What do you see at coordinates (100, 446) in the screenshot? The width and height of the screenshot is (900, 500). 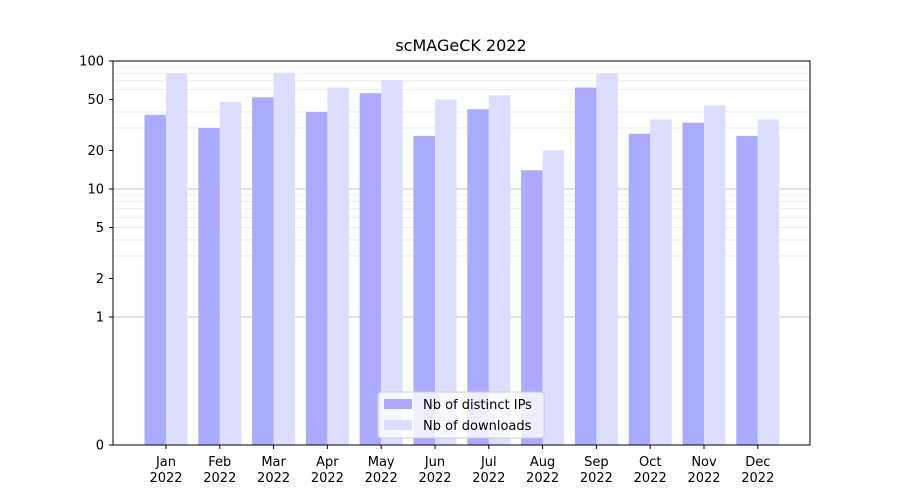 I see `y-tick-label: 0` at bounding box center [100, 446].